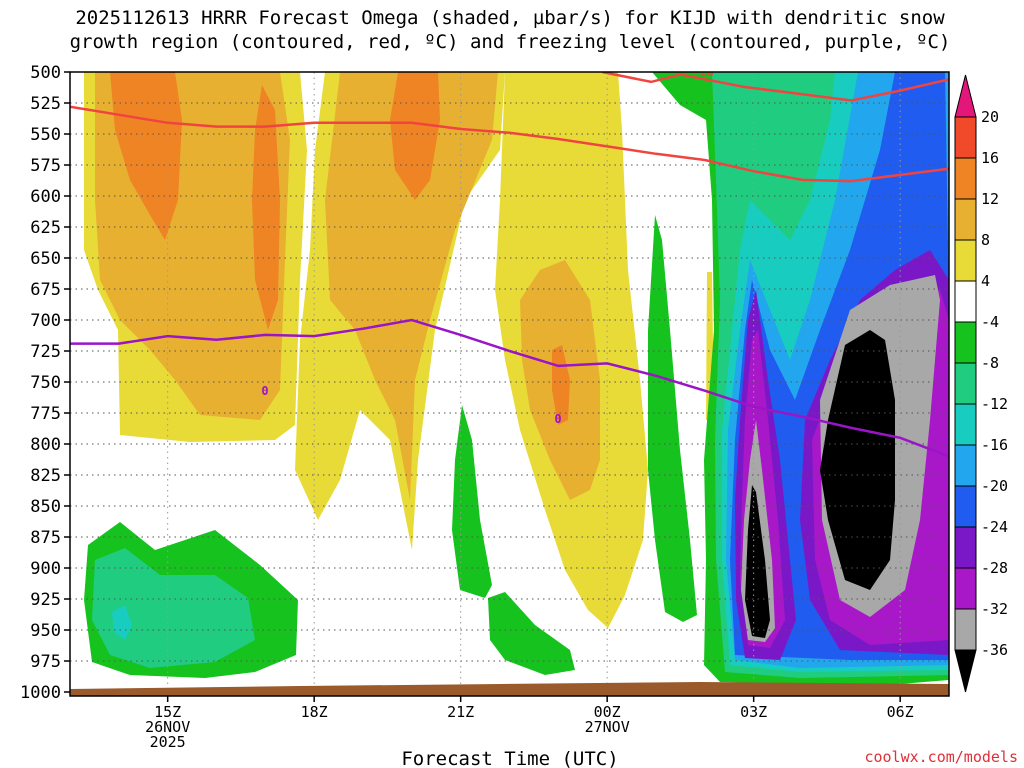  Describe the element at coordinates (607, 712) in the screenshot. I see `x-tick-label: 00Z` at that location.